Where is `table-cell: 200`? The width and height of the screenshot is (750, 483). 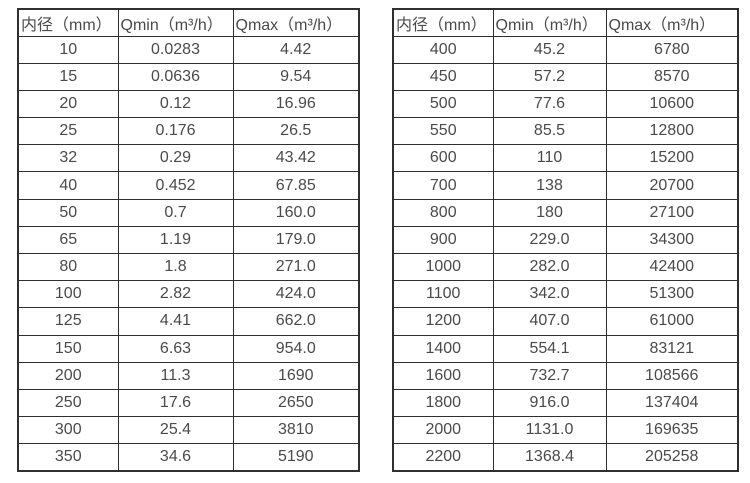
table-cell: 200 is located at coordinates (68, 375).